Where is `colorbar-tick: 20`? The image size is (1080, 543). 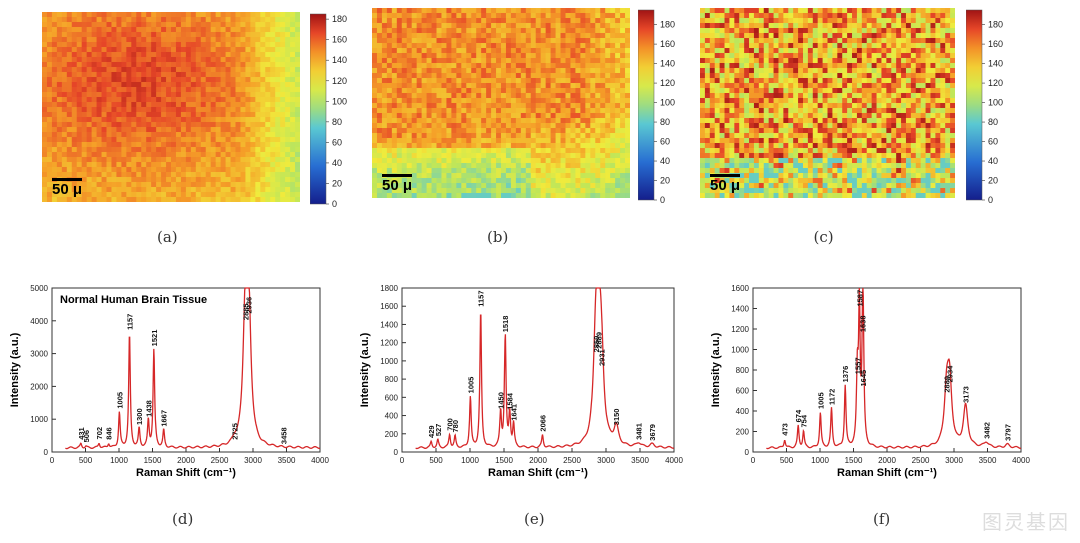 colorbar-tick: 20 is located at coordinates (337, 183).